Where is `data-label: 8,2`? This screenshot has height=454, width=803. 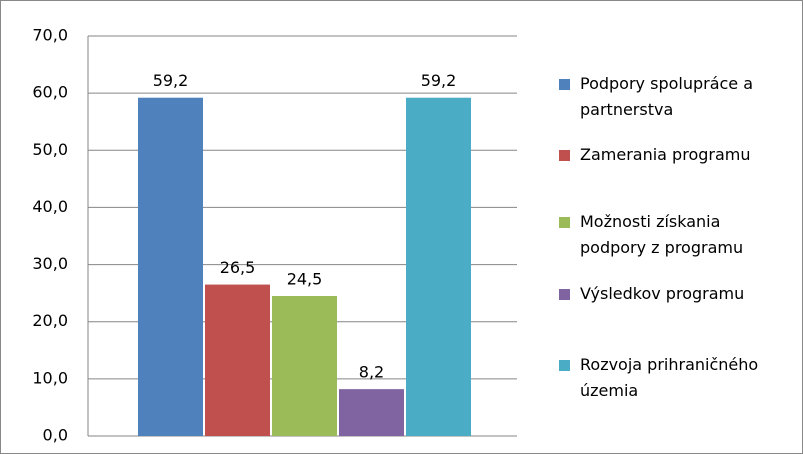
data-label: 8,2 is located at coordinates (371, 372).